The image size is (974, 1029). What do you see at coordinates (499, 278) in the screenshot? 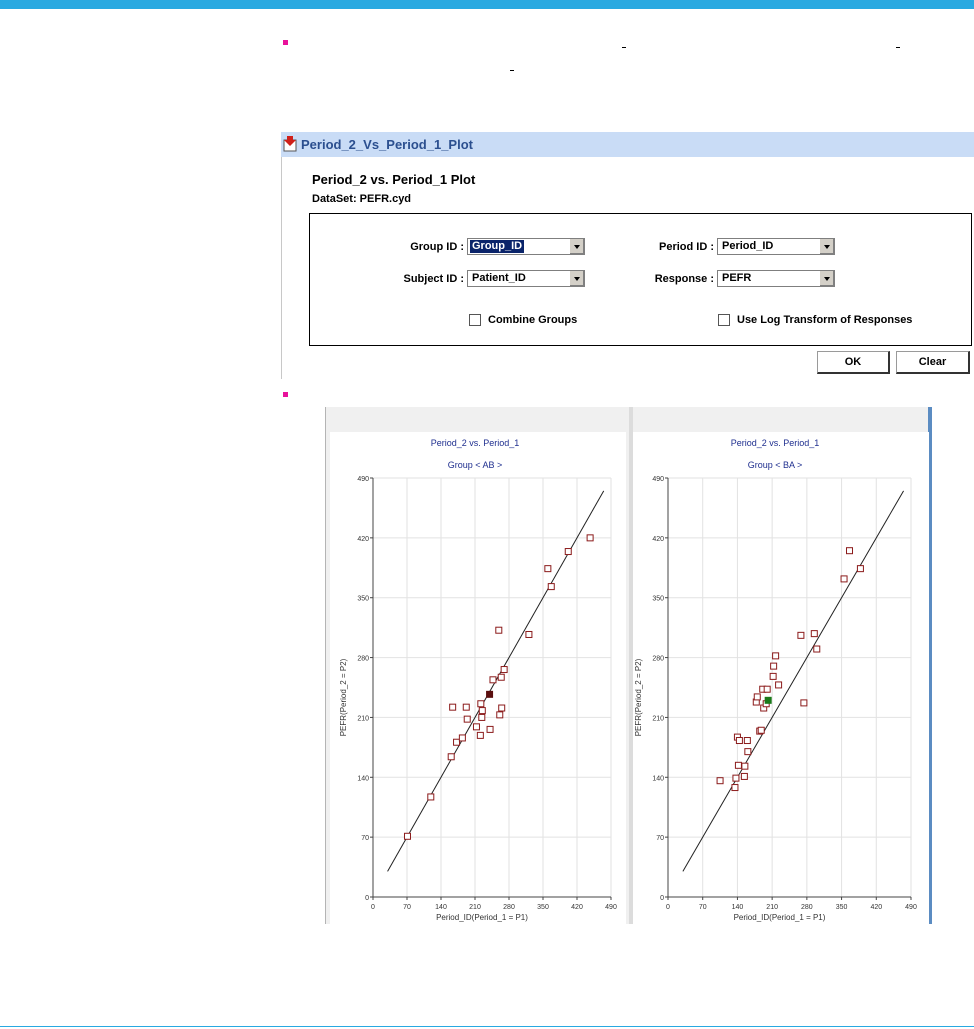
I see `subject-id-value: Patient_ID` at bounding box center [499, 278].